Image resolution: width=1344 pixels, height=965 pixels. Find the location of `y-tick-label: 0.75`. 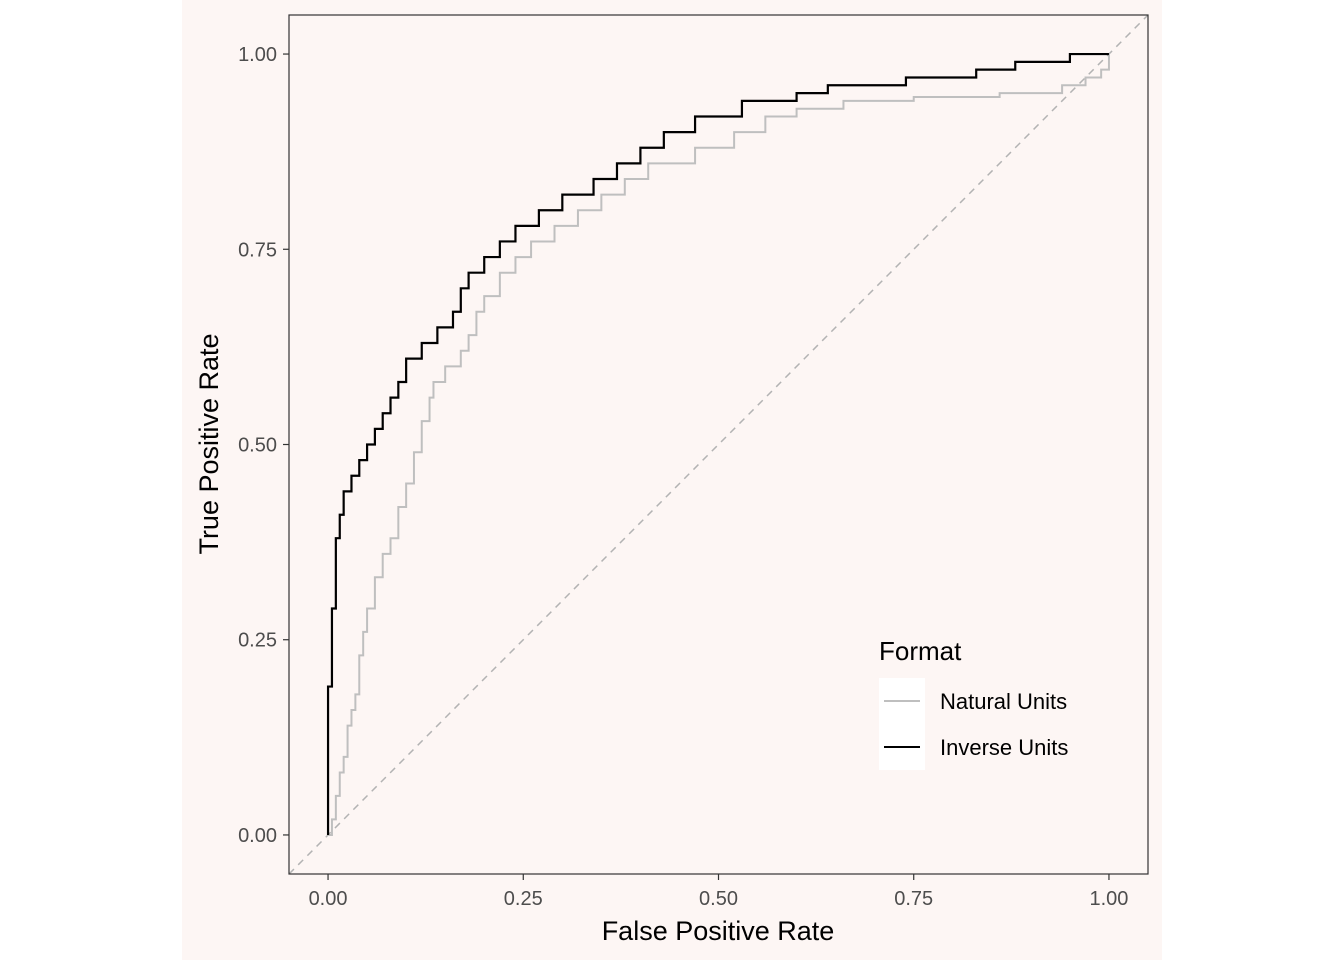

y-tick-label: 0.75 is located at coordinates (257, 250).